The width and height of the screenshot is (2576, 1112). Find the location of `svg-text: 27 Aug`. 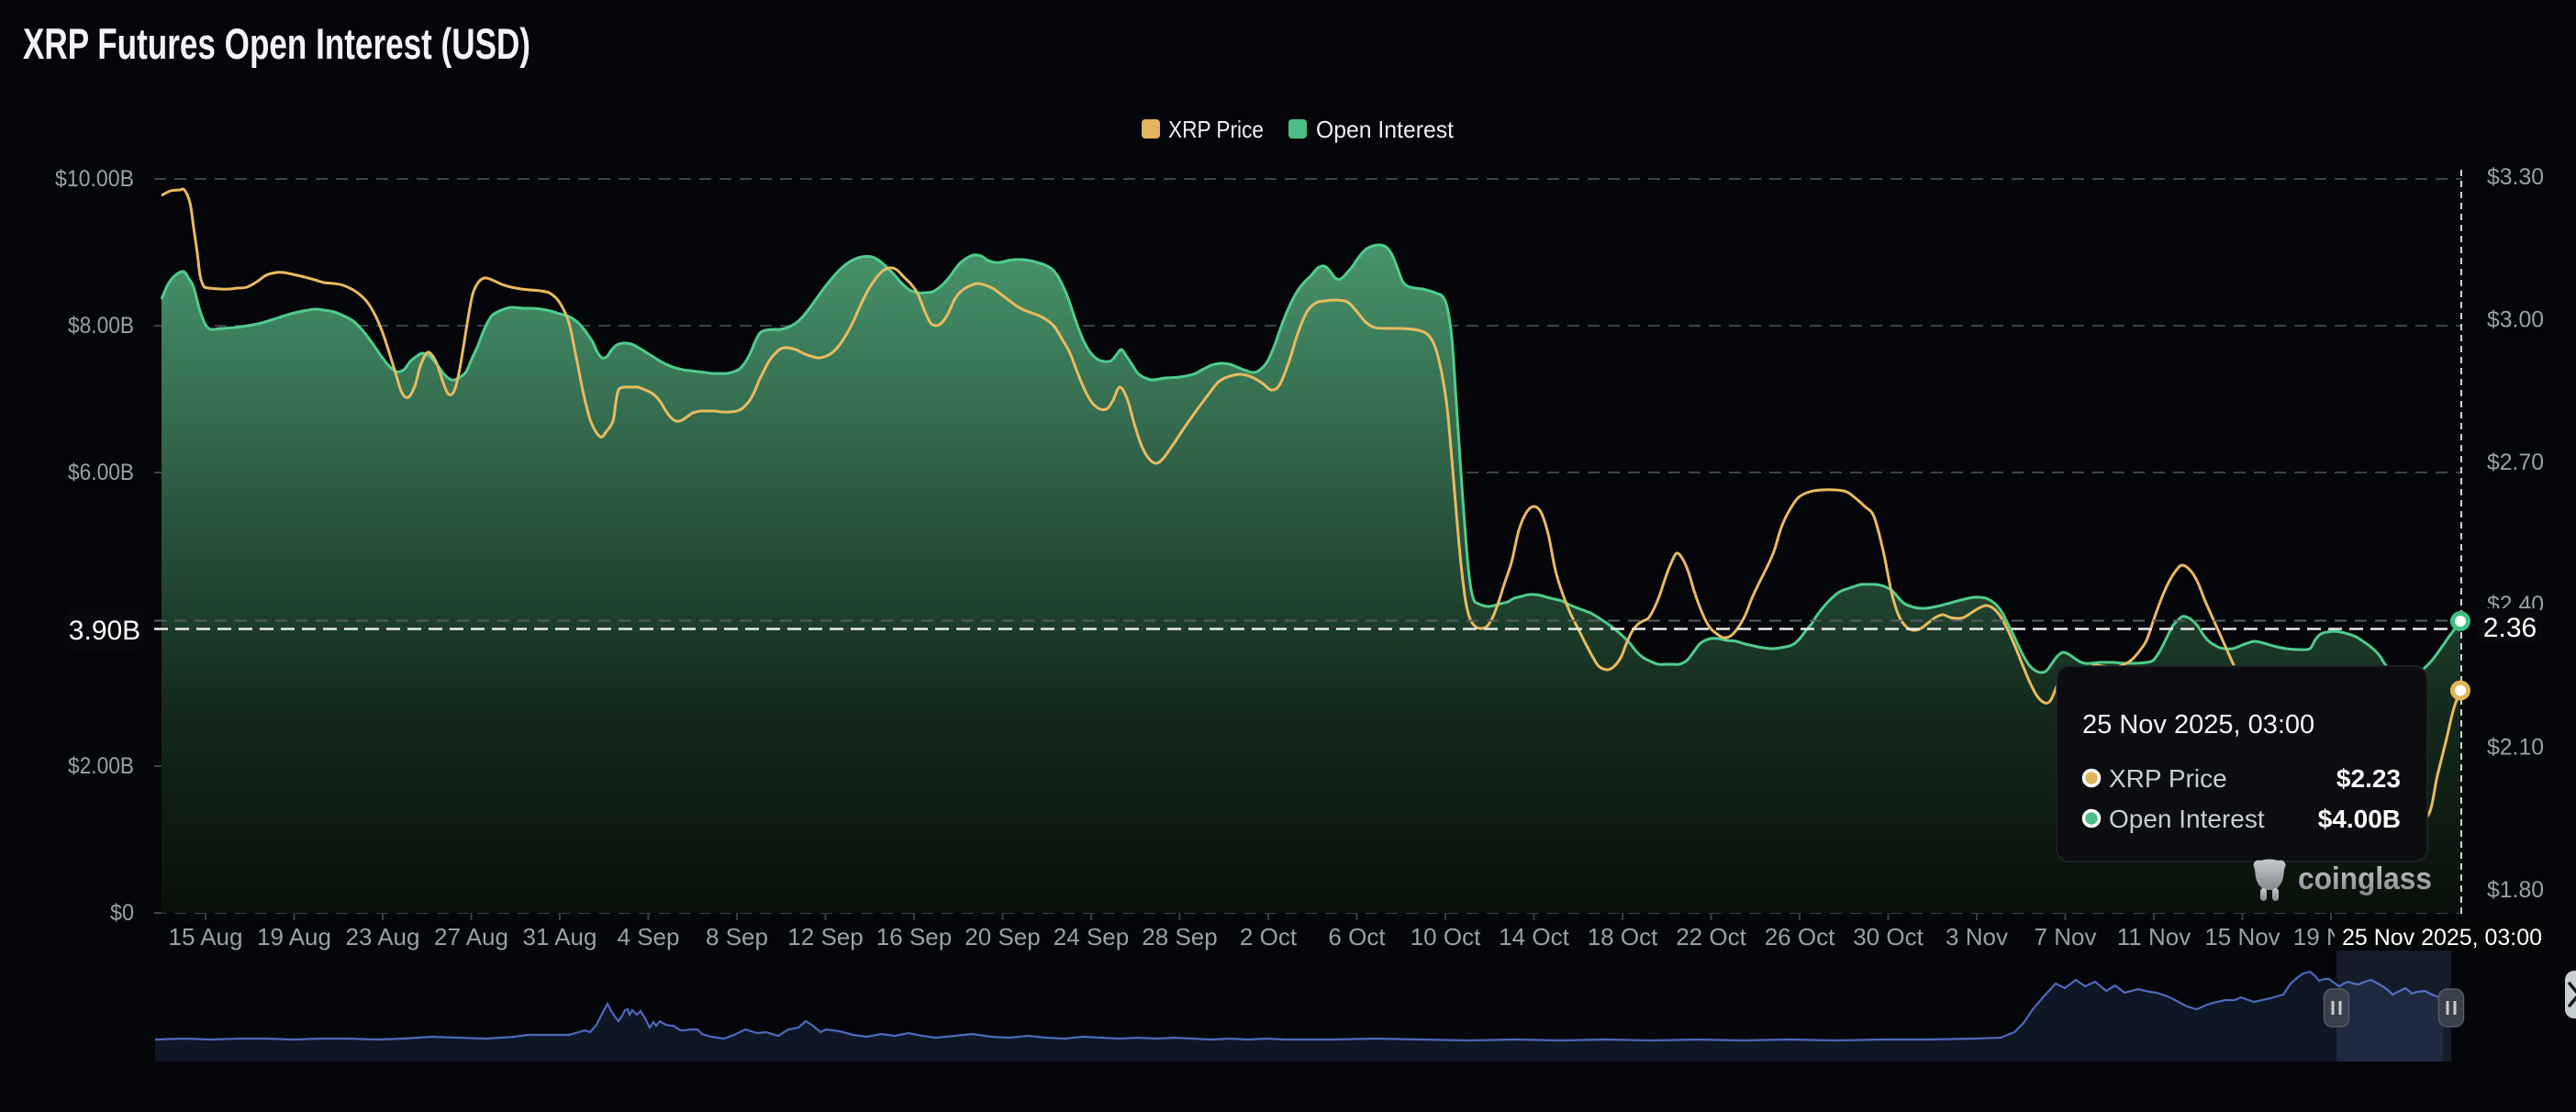

svg-text: 27 Aug is located at coordinates (471, 937).